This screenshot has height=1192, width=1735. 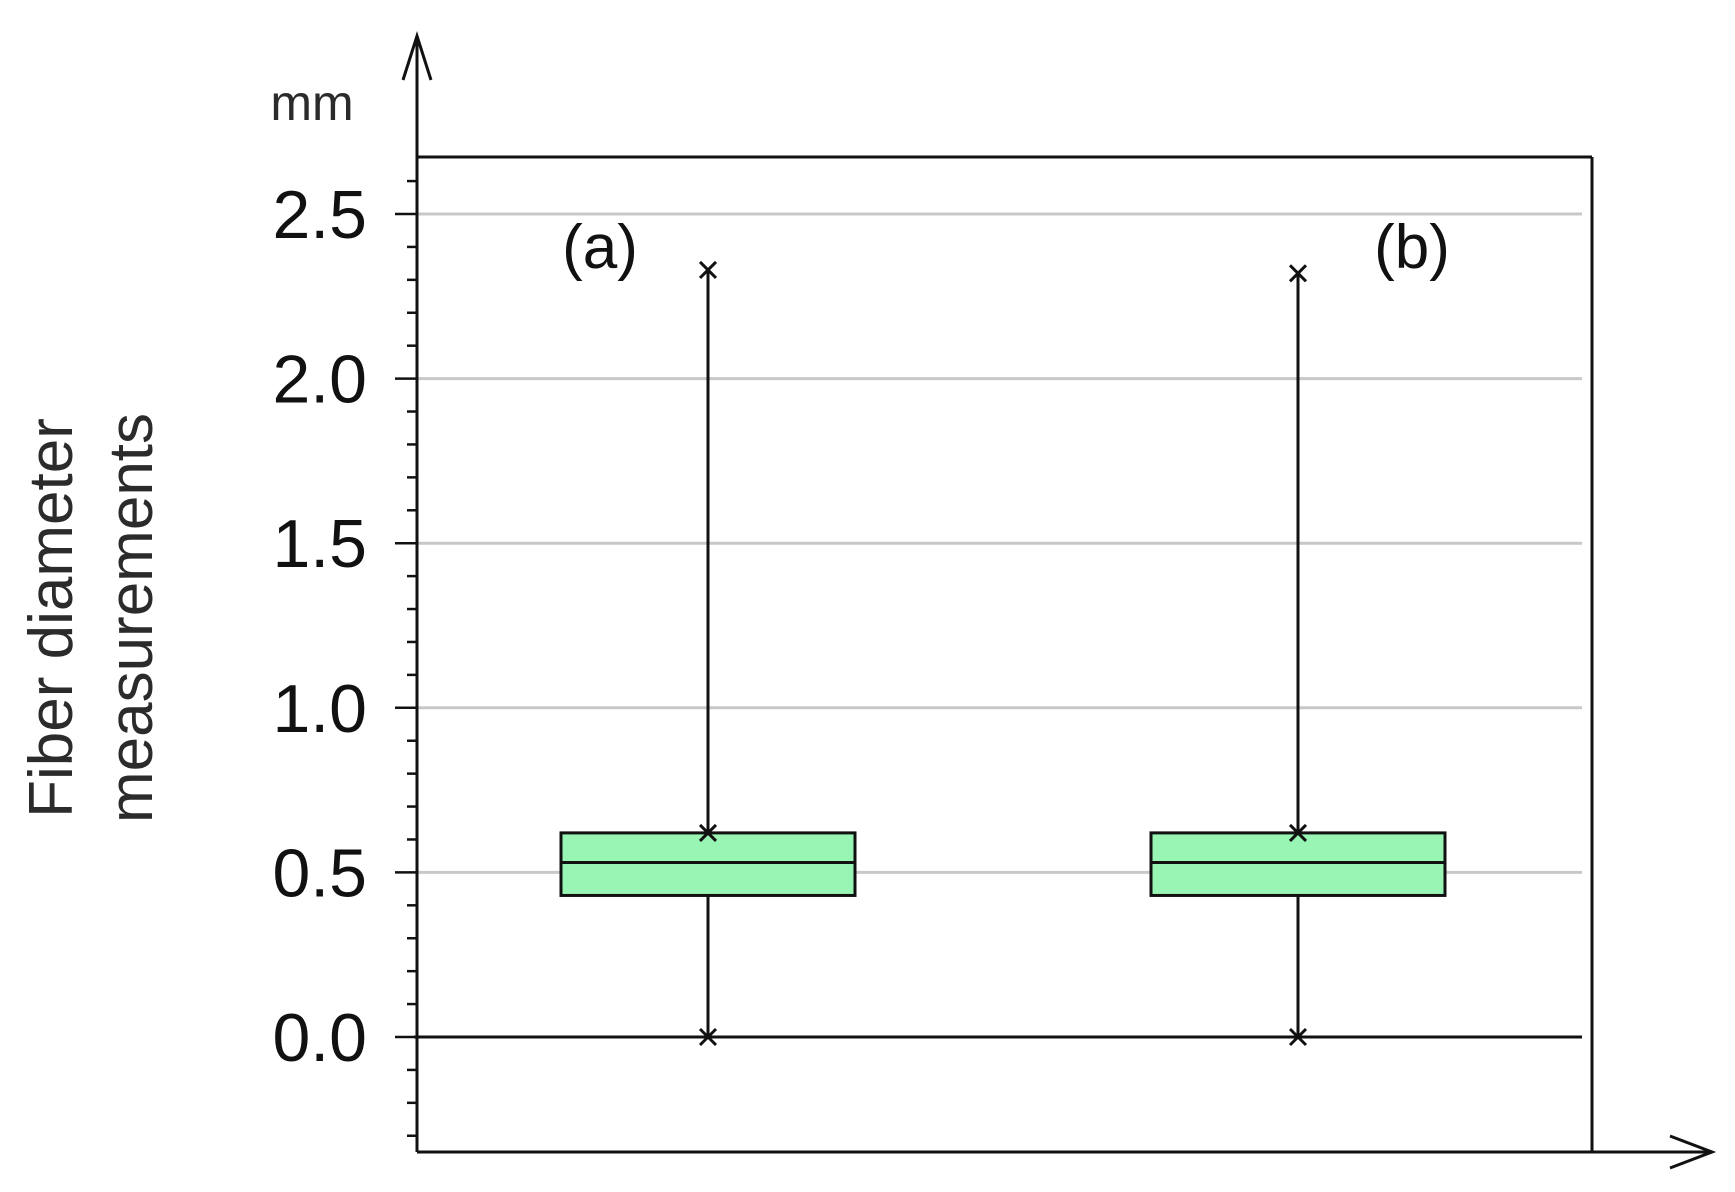 What do you see at coordinates (1298, 655) in the screenshot?
I see `box-b` at bounding box center [1298, 655].